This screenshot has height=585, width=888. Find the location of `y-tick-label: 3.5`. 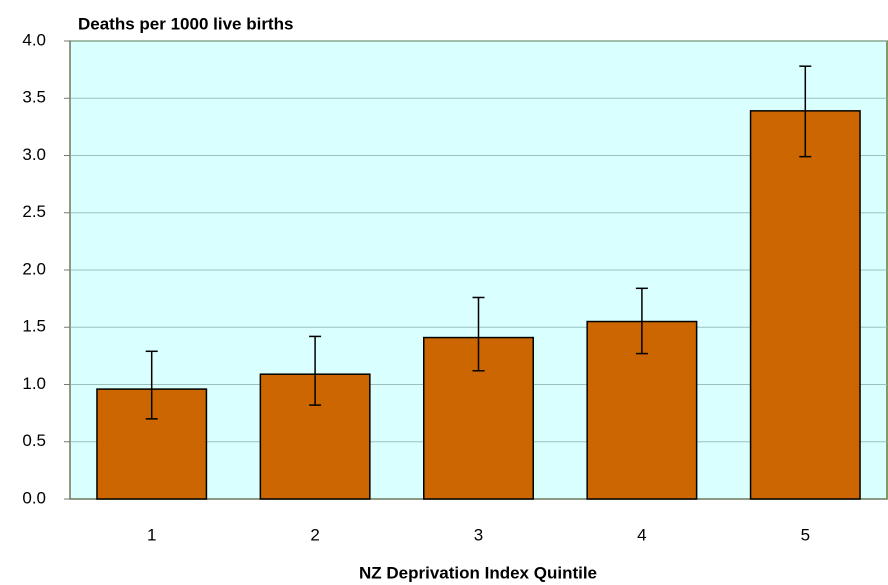

y-tick-label: 3.5 is located at coordinates (34, 97).